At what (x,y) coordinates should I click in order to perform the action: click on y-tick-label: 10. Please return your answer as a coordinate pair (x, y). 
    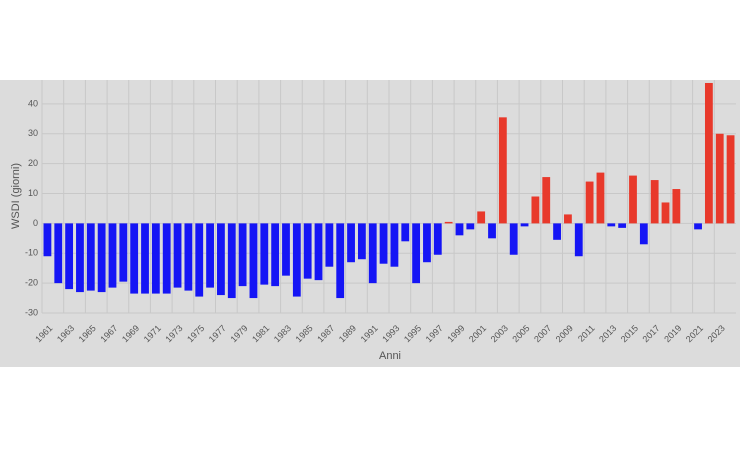
    Looking at the image, I should click on (33, 193).